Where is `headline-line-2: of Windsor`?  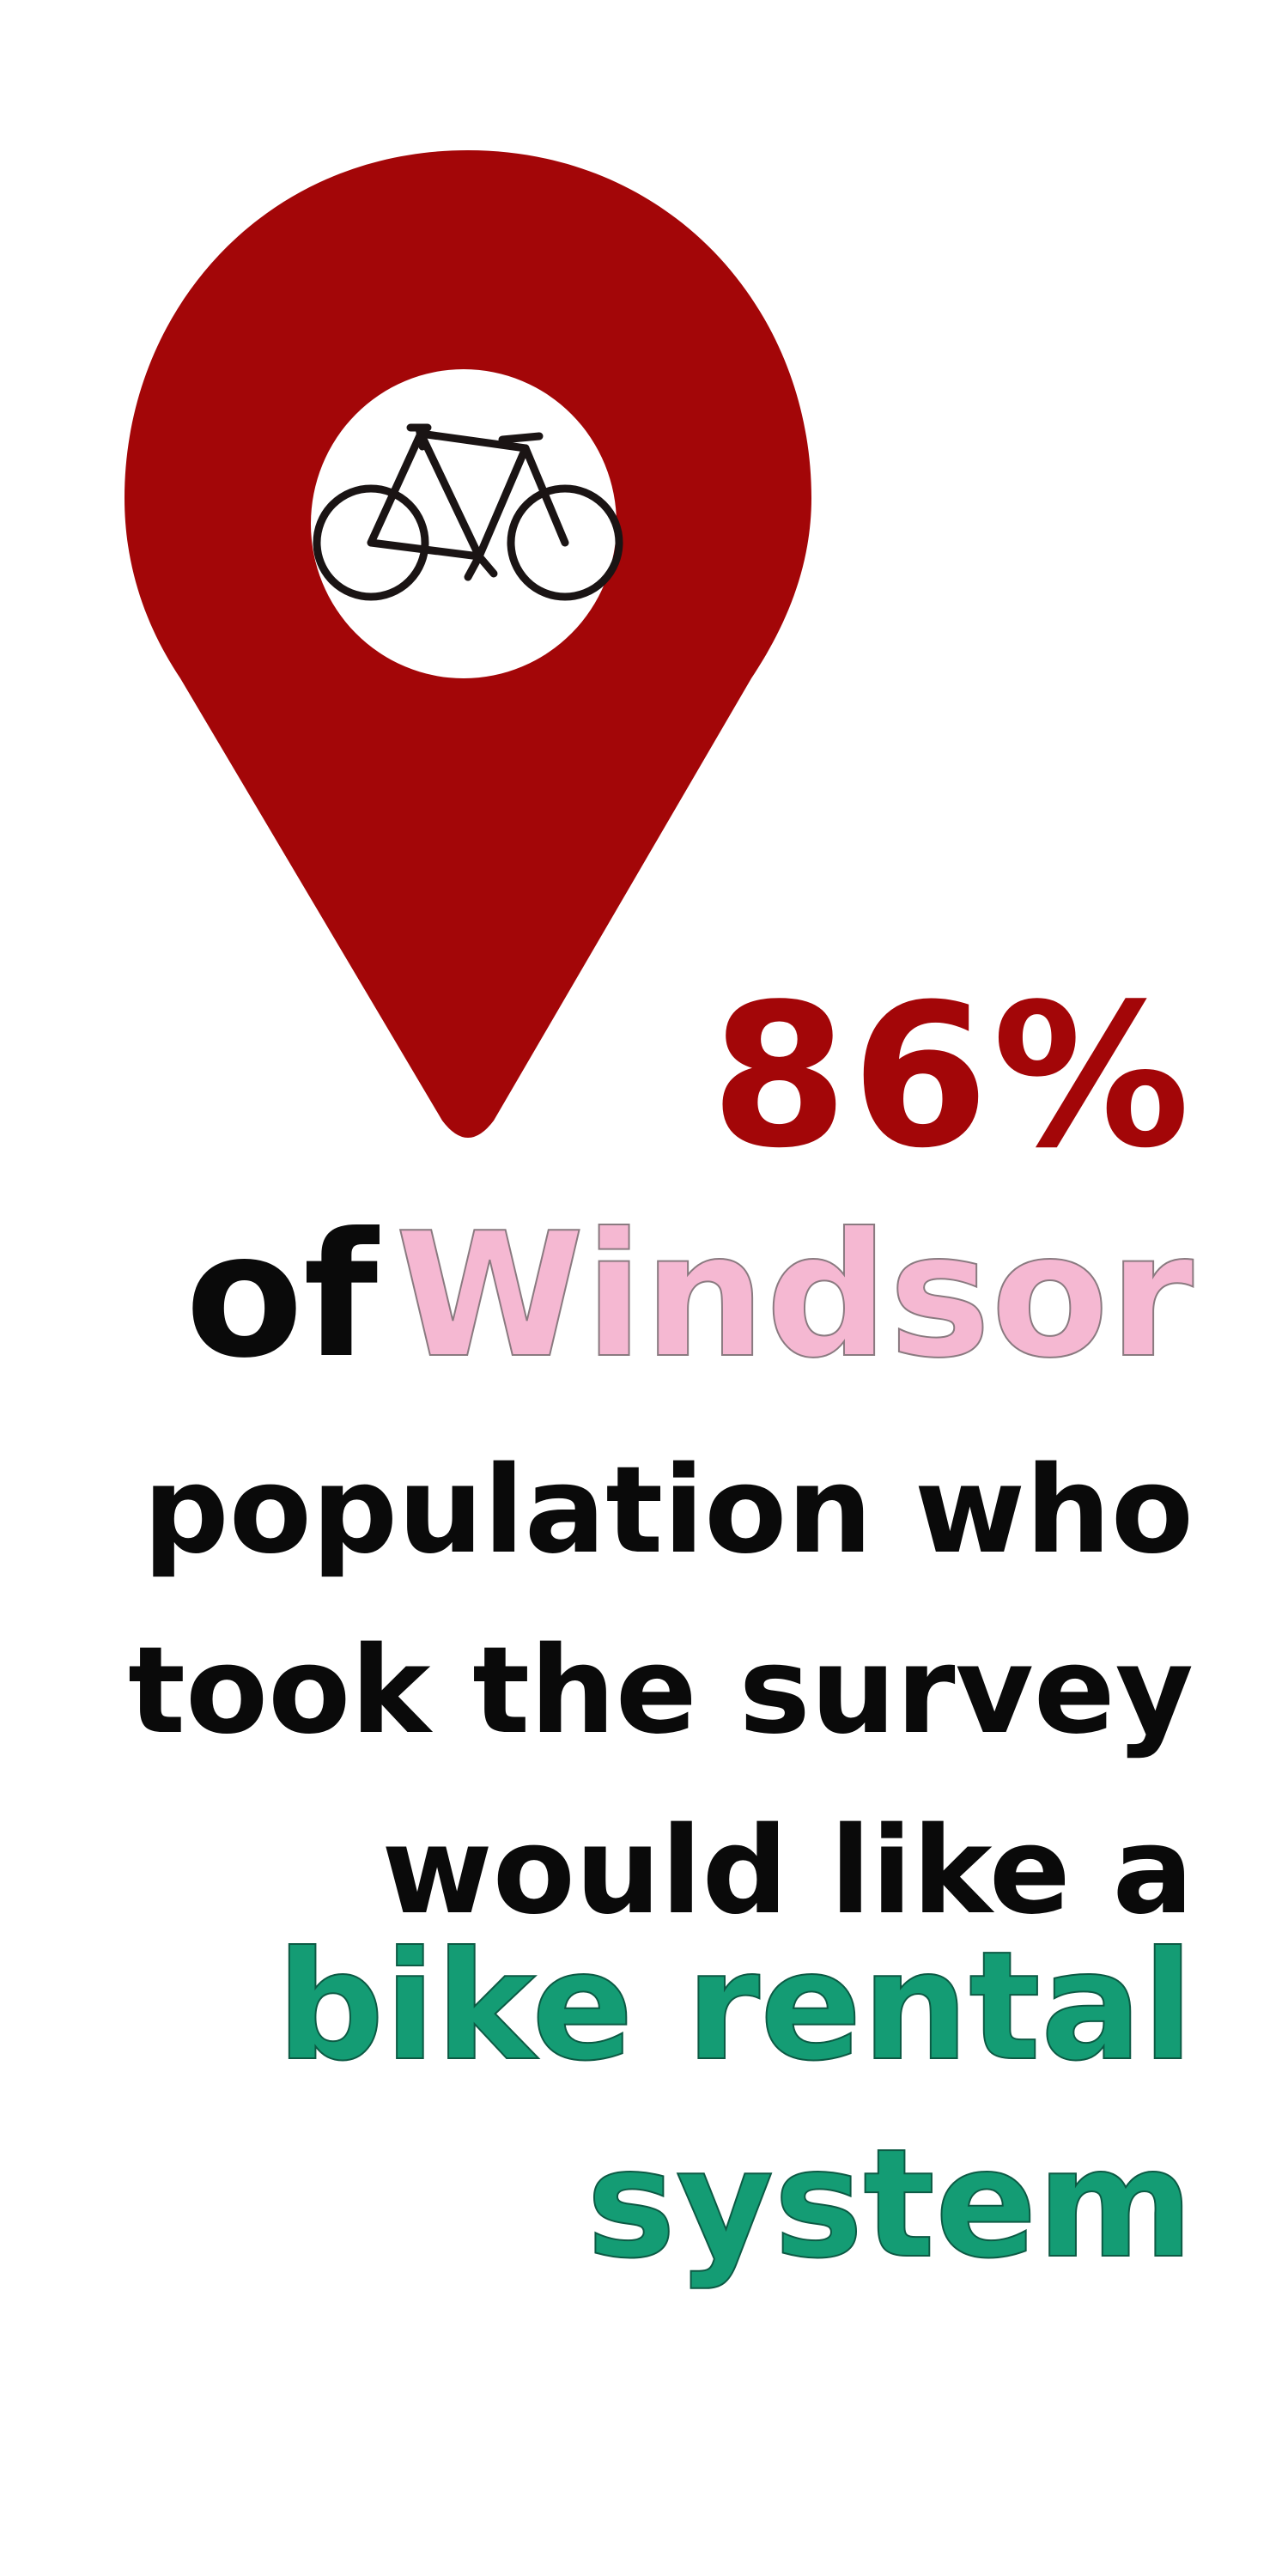 headline-line-2: of Windsor is located at coordinates (689, 1297).